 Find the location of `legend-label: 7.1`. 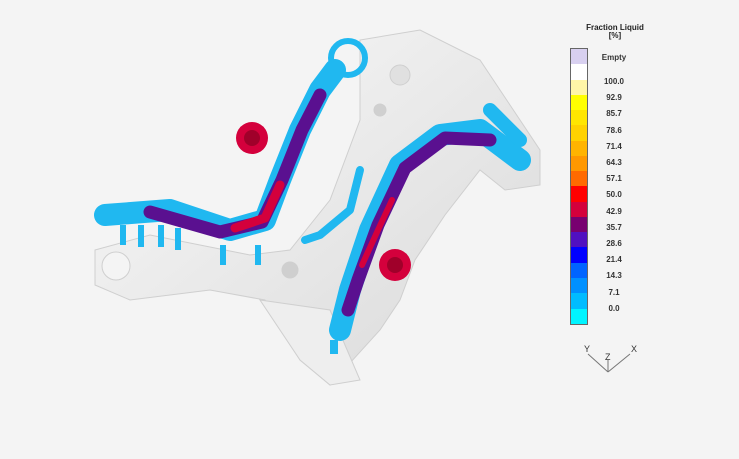

legend-label: 7.1 is located at coordinates (614, 292).